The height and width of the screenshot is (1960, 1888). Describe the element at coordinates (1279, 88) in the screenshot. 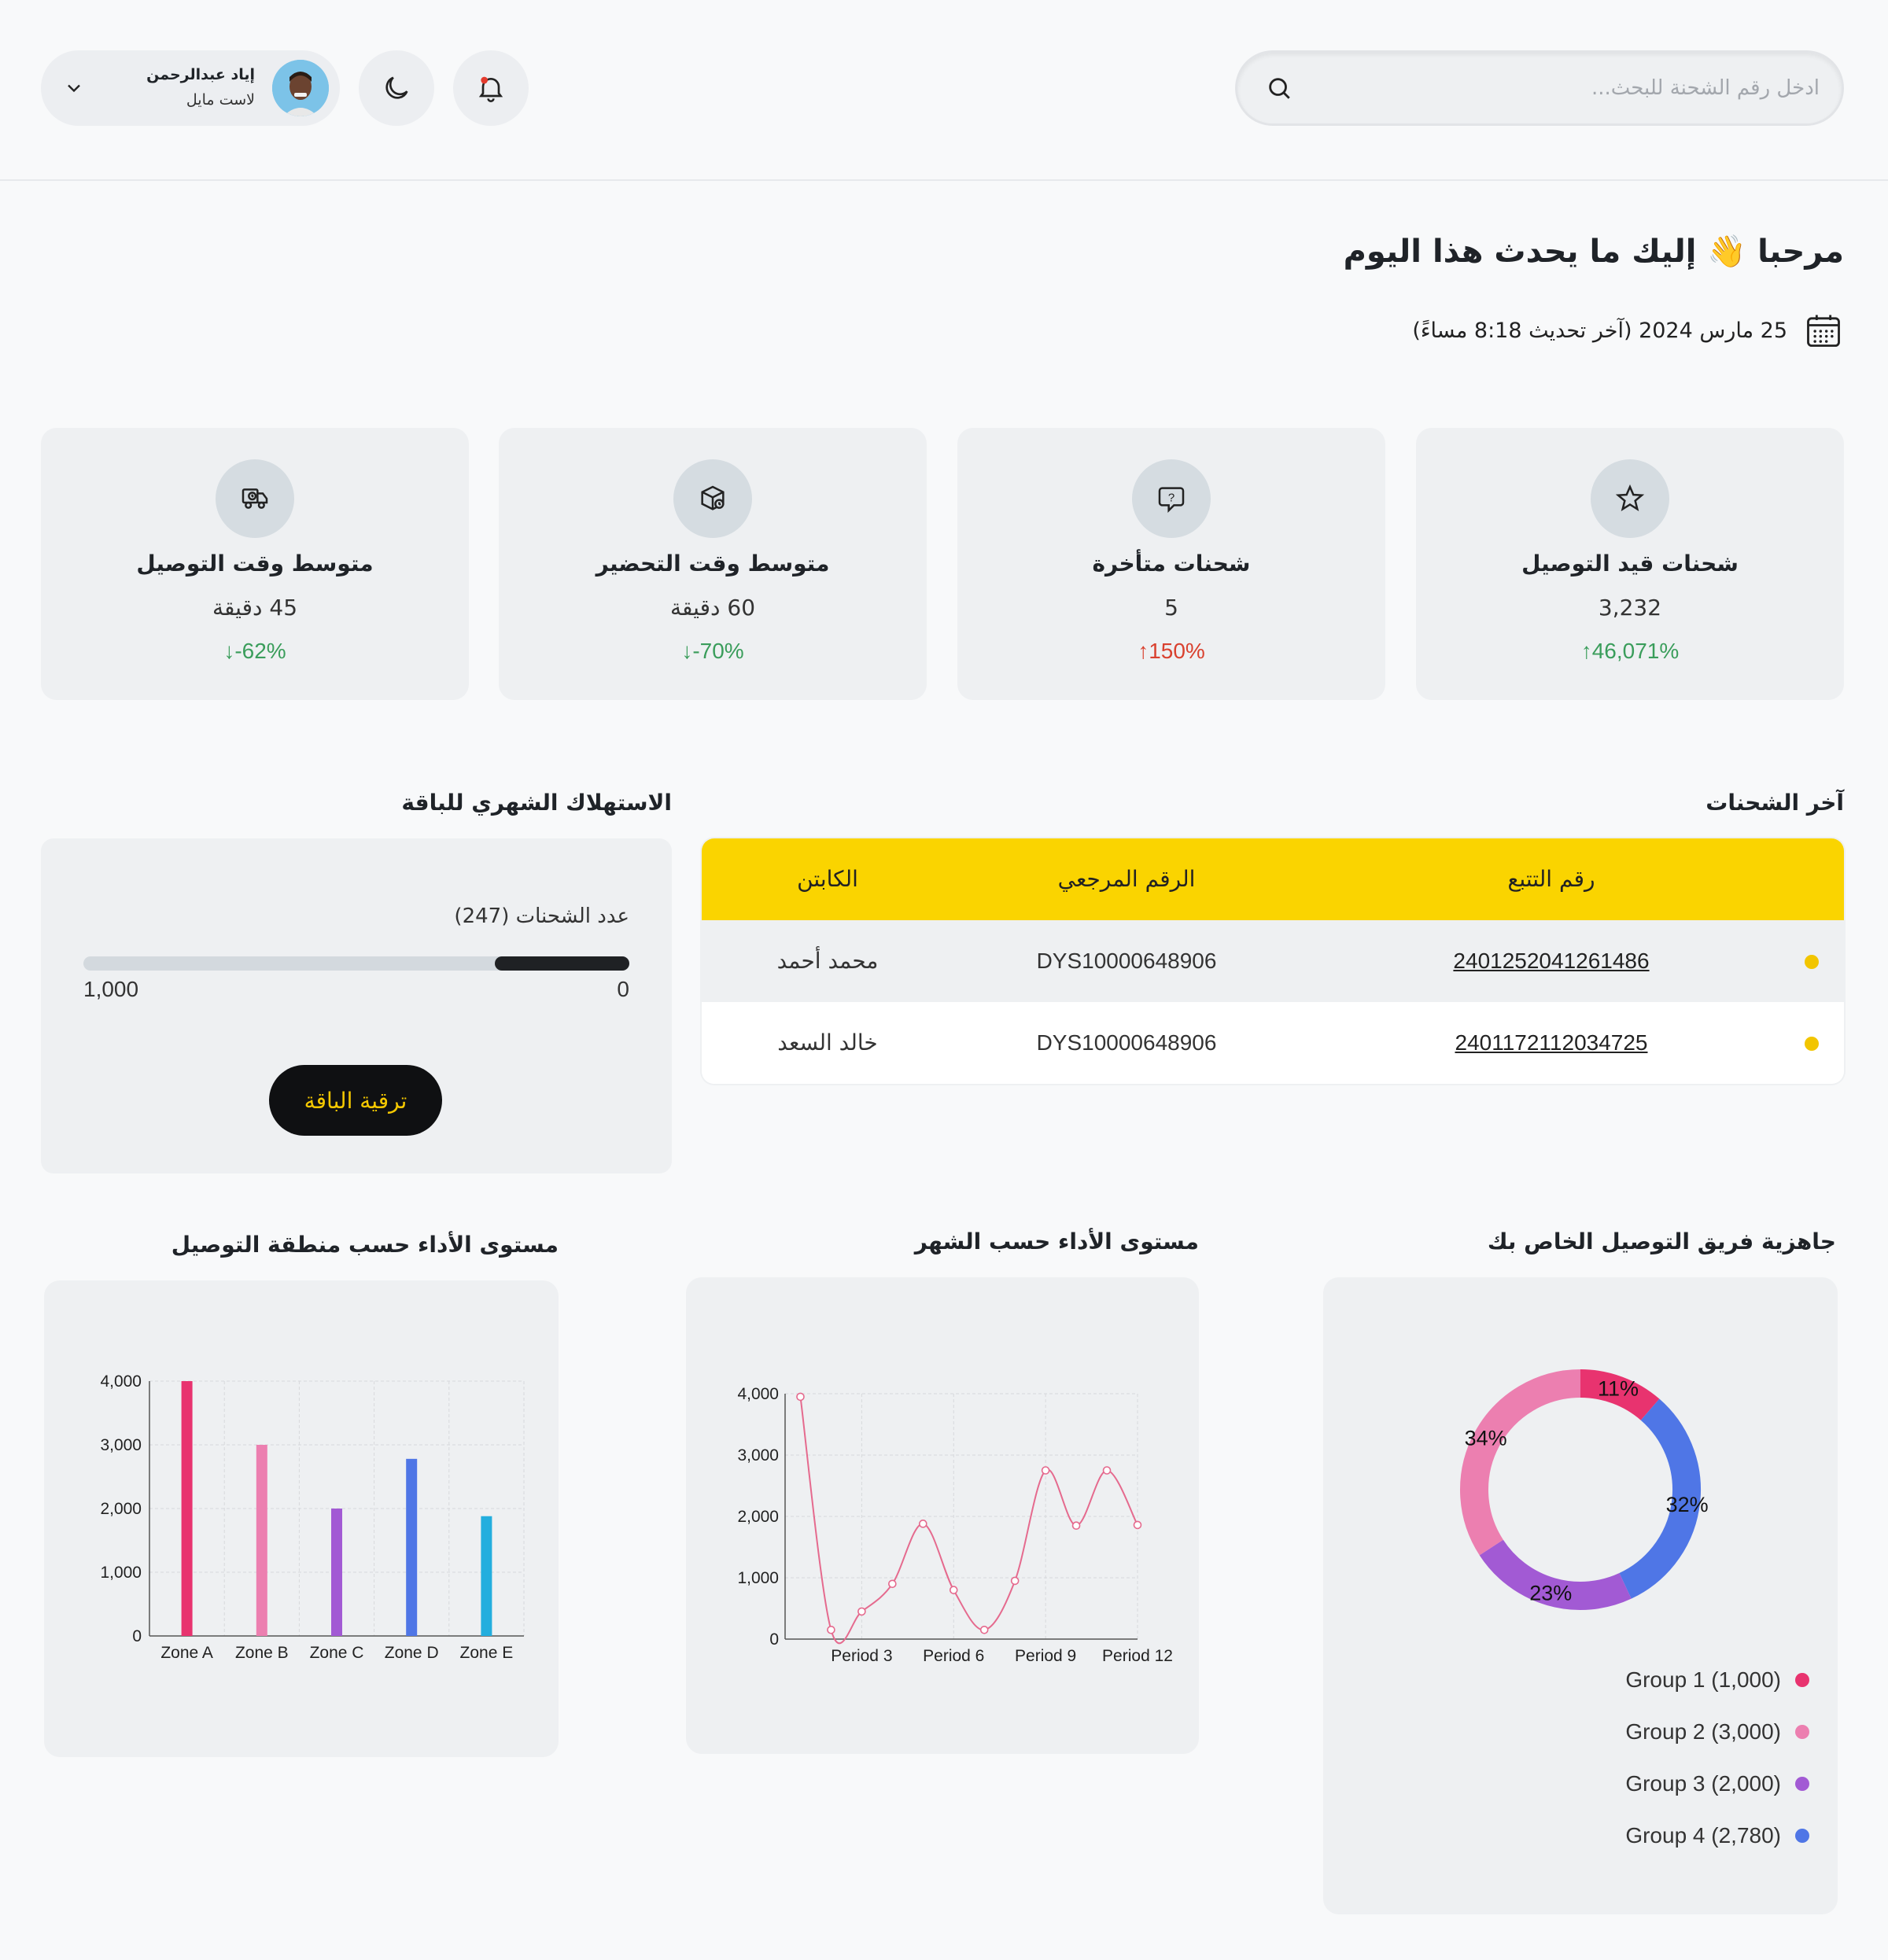

I see `search-icon` at that location.